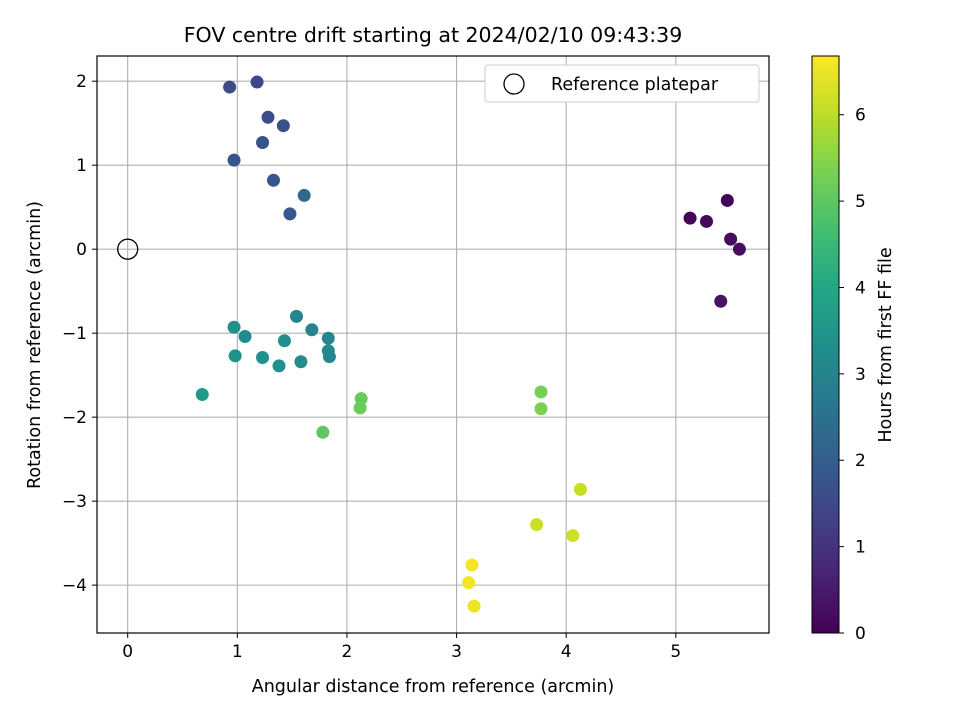  I want to click on y-tick-label: 2, so click(81, 82).